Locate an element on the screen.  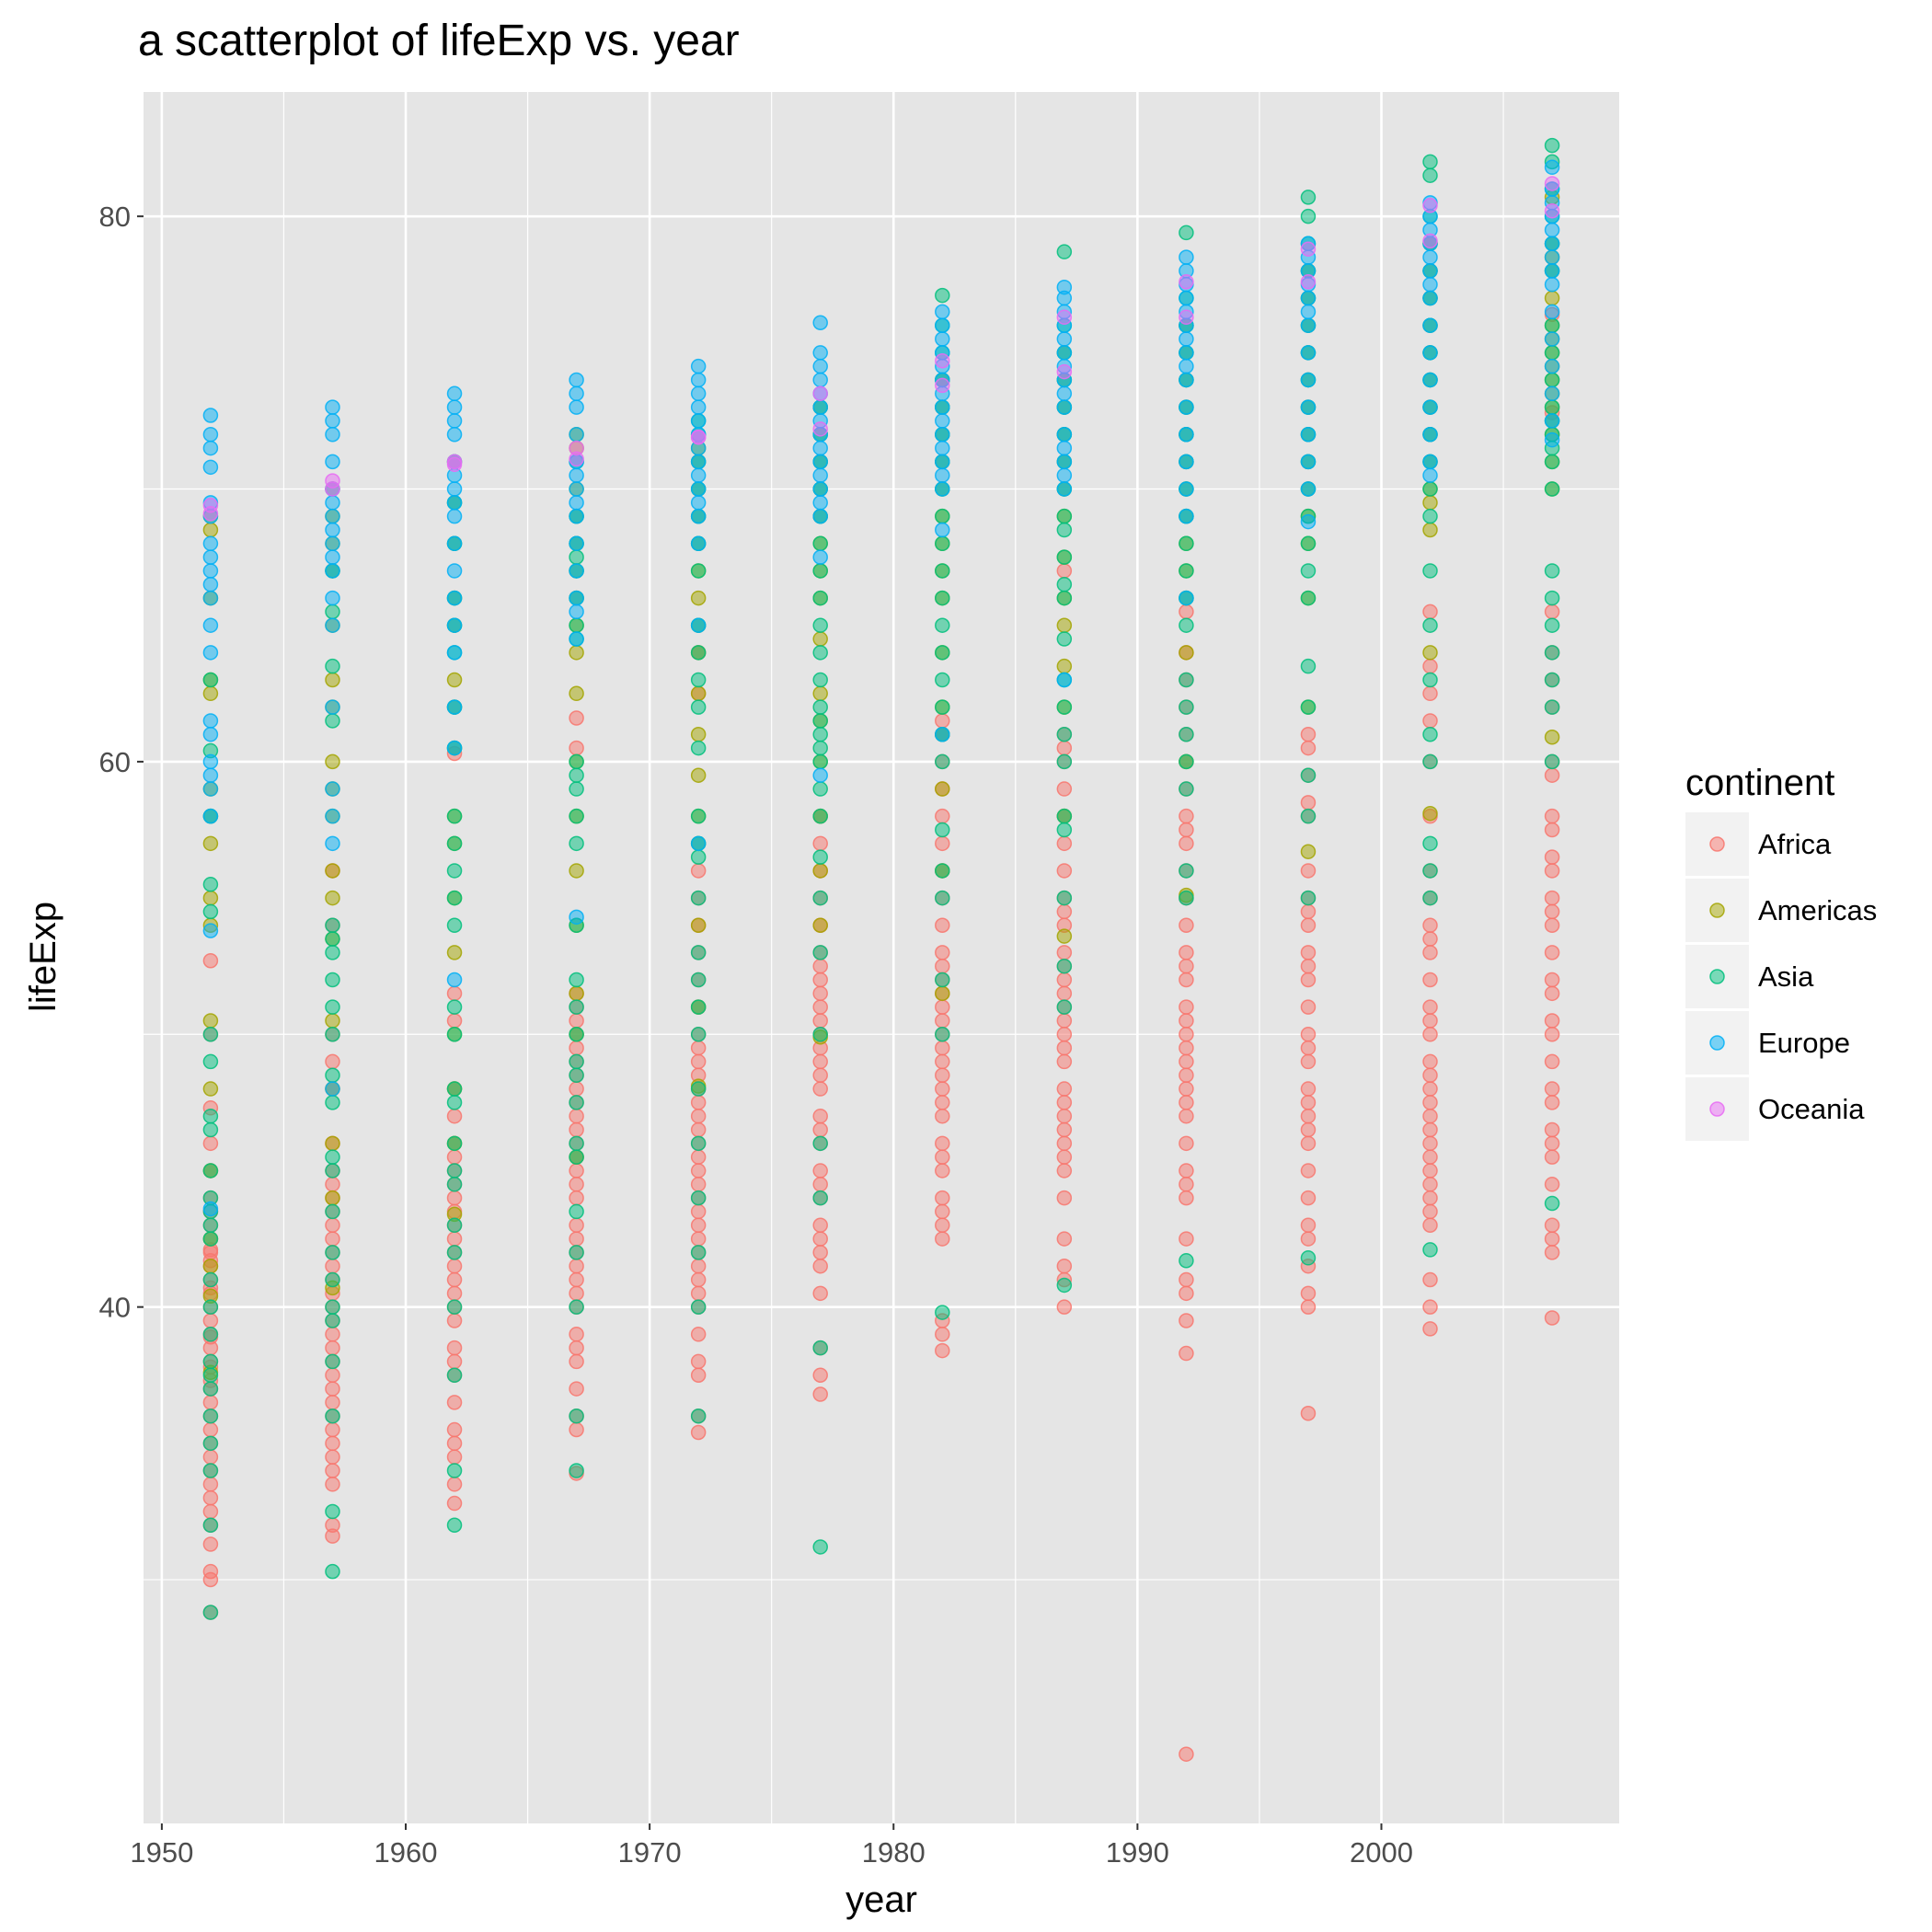
legend-label: Americas is located at coordinates (1817, 910).